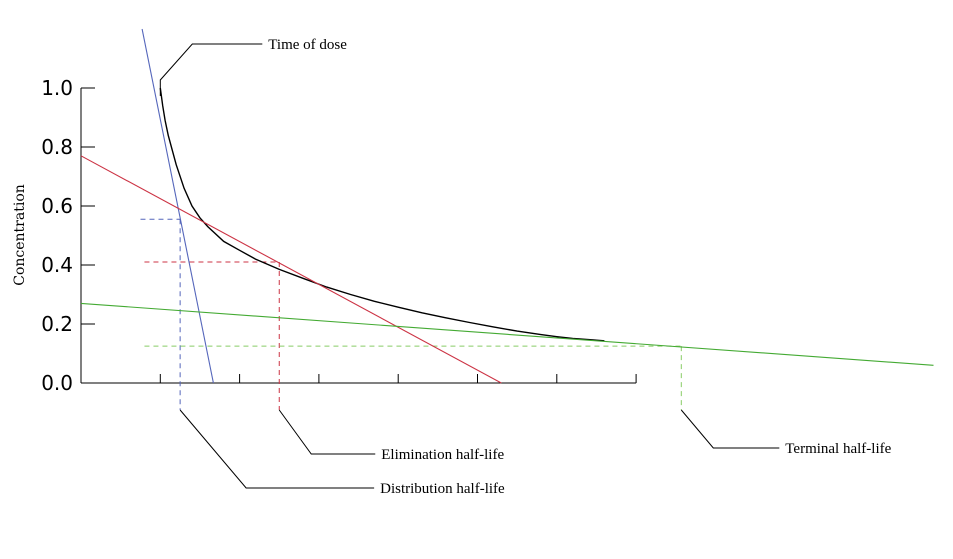  Describe the element at coordinates (327, 432) in the screenshot. I see `elimination-half-life-leader` at that location.